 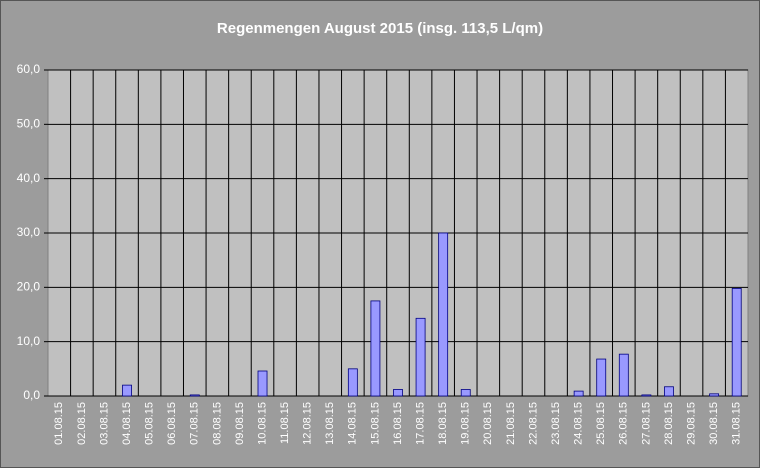 I want to click on x-tick-label: 24.08.15, so click(x=579, y=423).